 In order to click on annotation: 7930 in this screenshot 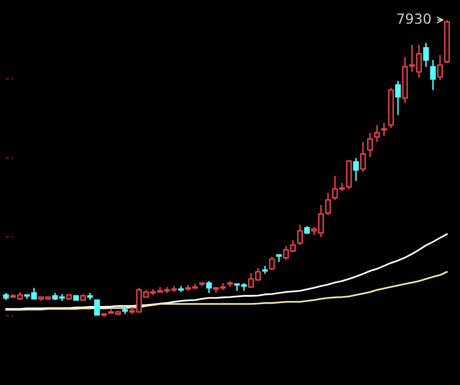, I will do `click(414, 18)`.